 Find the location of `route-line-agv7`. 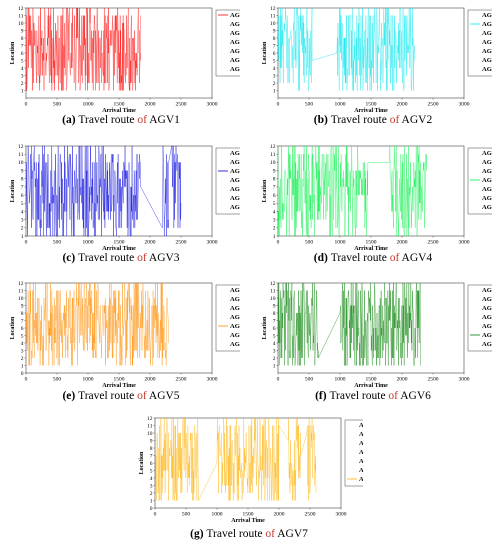

route-line-agv7 is located at coordinates (236, 459).